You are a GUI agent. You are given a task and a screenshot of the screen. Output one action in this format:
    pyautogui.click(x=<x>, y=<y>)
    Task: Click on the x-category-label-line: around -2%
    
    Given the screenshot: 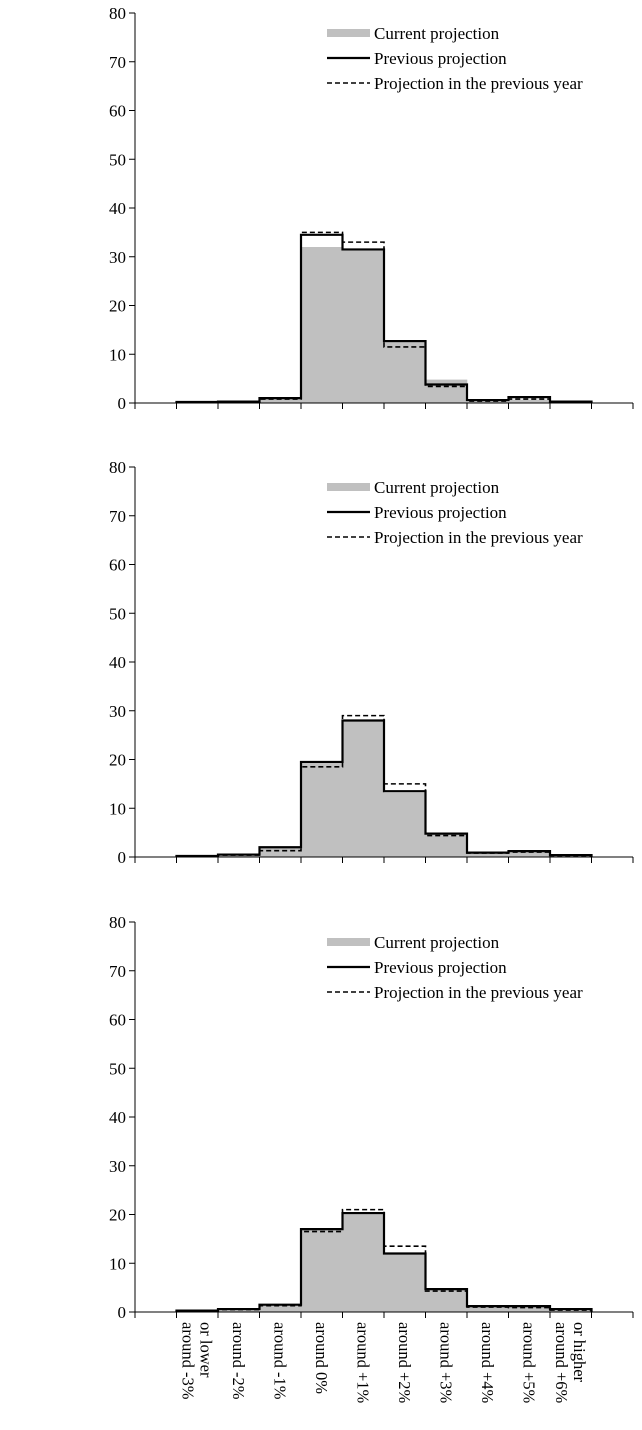 What is the action you would take?
    pyautogui.click(x=238, y=1361)
    